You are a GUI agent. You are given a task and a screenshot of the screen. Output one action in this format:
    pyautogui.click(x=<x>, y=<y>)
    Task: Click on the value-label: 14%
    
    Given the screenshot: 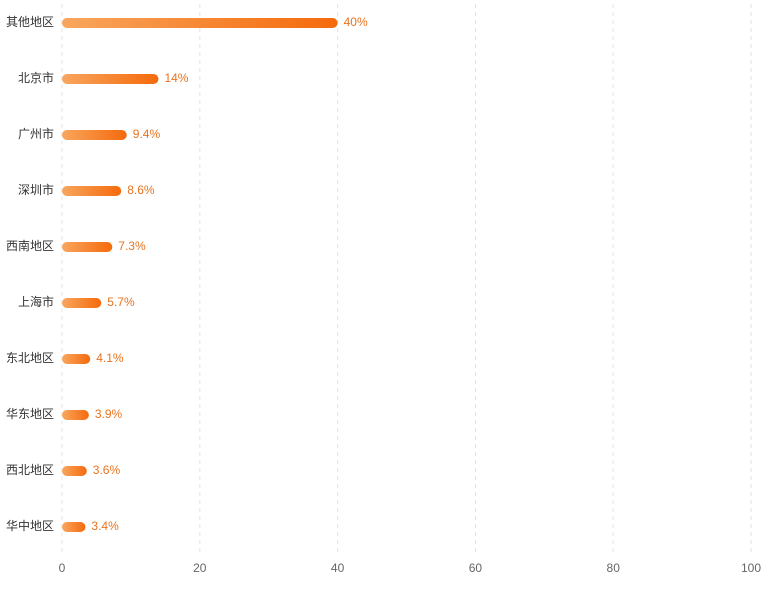 What is the action you would take?
    pyautogui.click(x=176, y=78)
    